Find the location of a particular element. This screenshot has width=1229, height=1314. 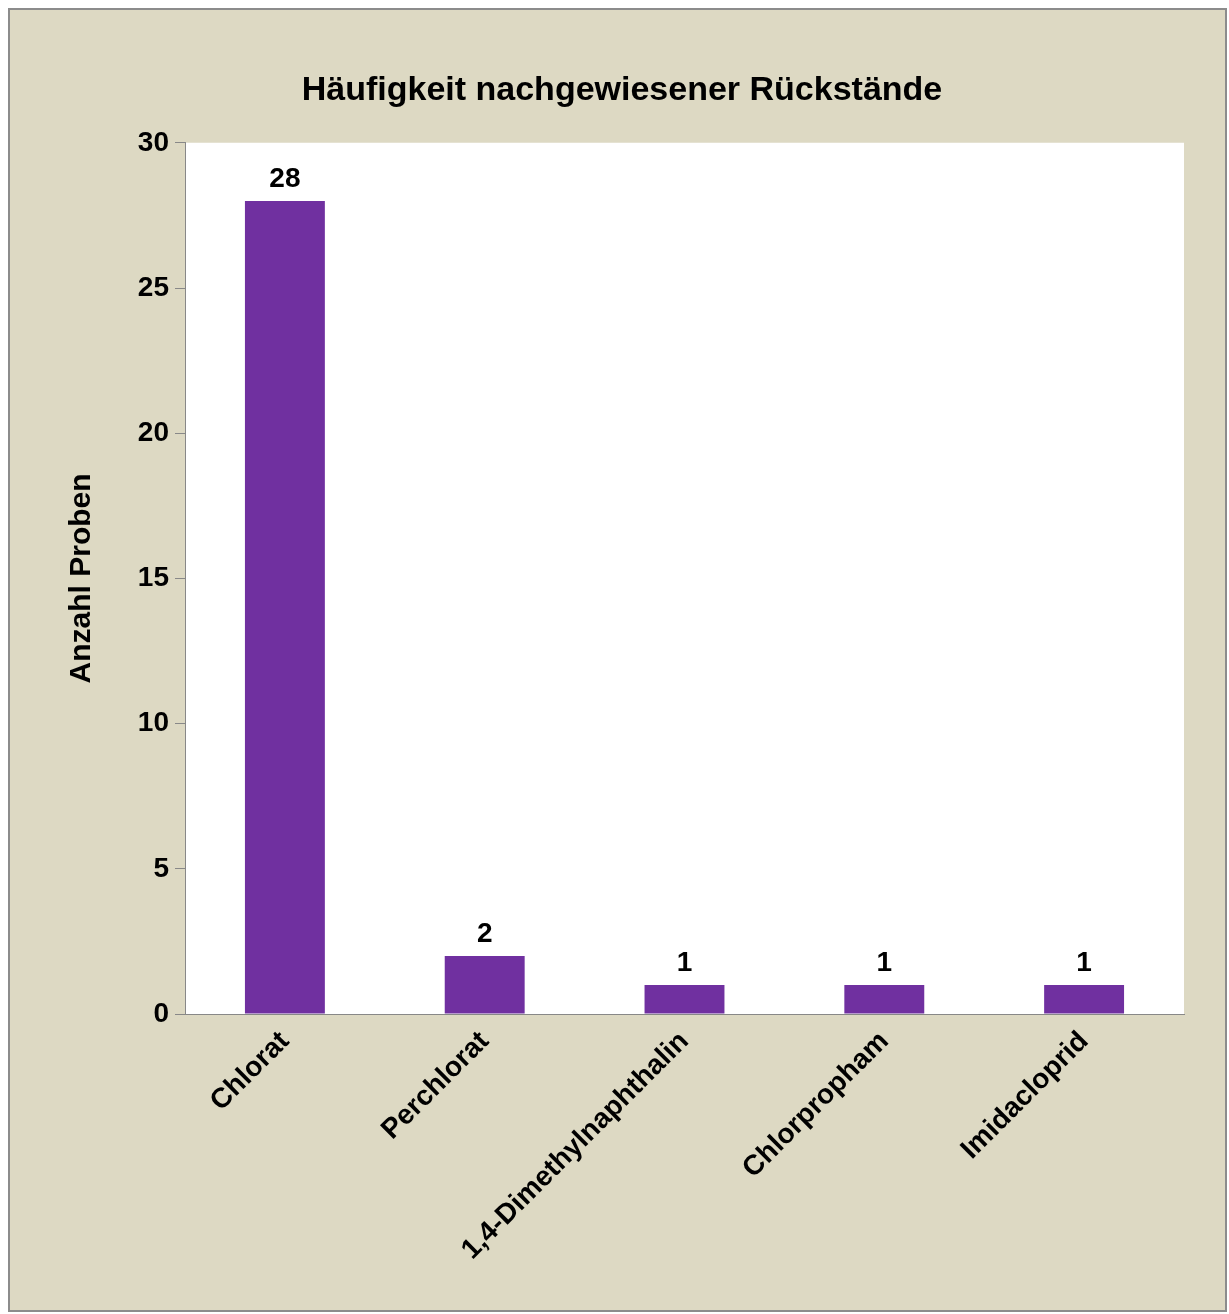

y-tick-label: 10 is located at coordinates (153, 722).